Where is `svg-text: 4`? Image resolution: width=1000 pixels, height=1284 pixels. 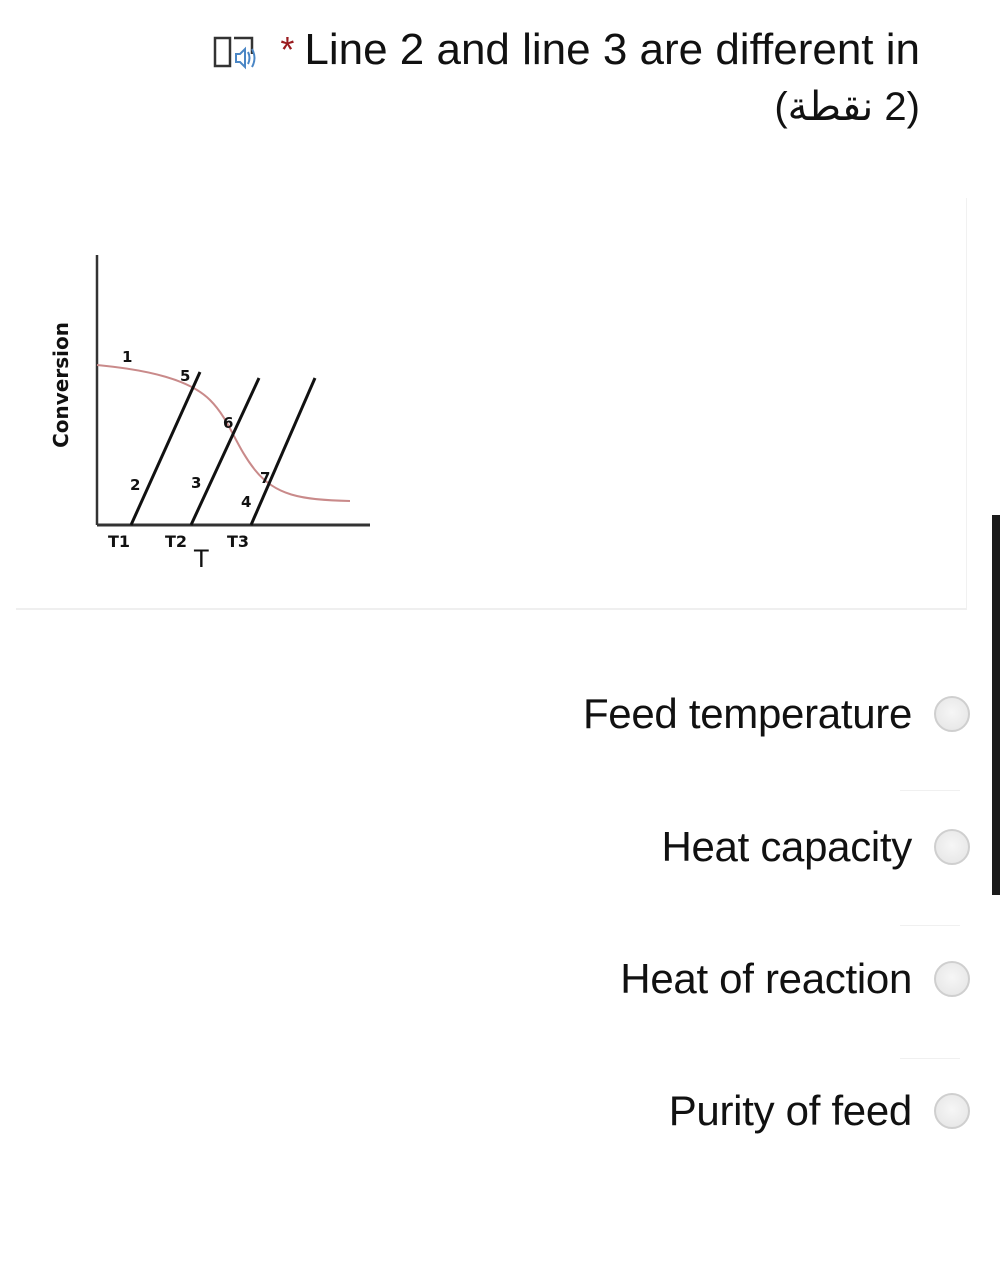
svg-text: 4 is located at coordinates (246, 502).